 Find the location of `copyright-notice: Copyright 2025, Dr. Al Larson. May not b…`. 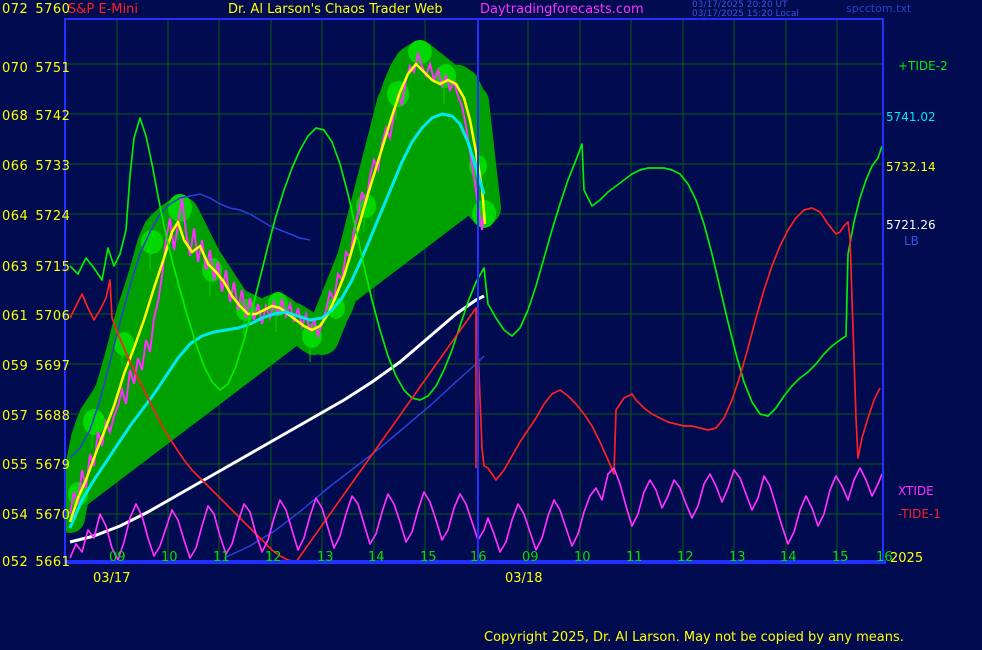

copyright-notice: Copyright 2025, Dr. Al Larson. May not b… is located at coordinates (694, 637).